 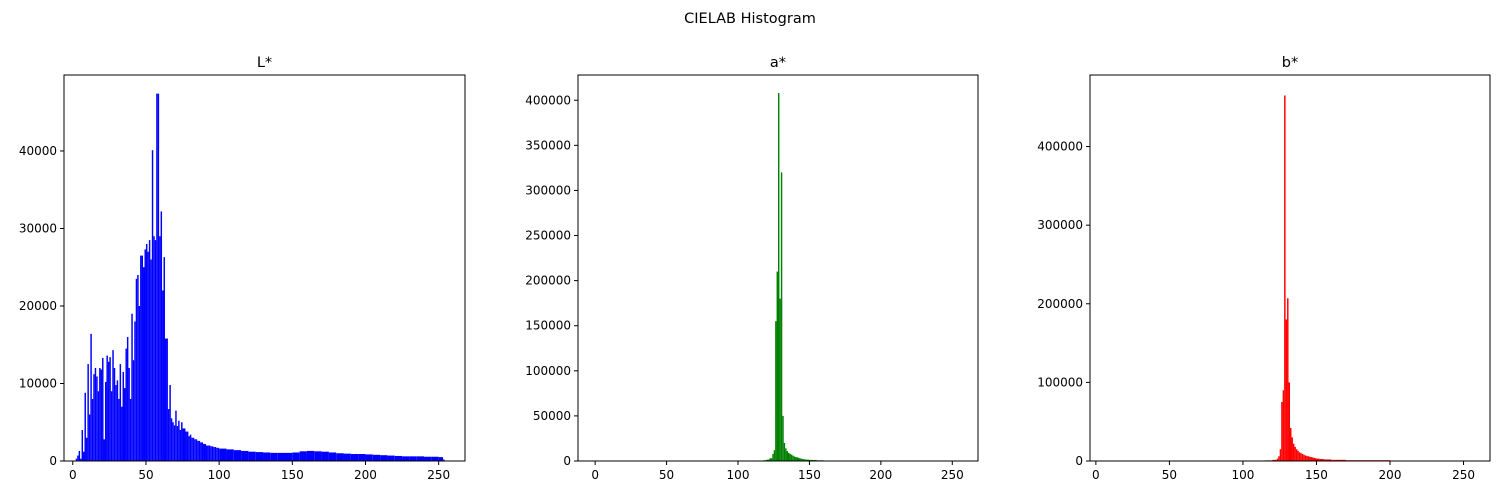 What do you see at coordinates (38, 306) in the screenshot?
I see `y-tick-label: 20000` at bounding box center [38, 306].